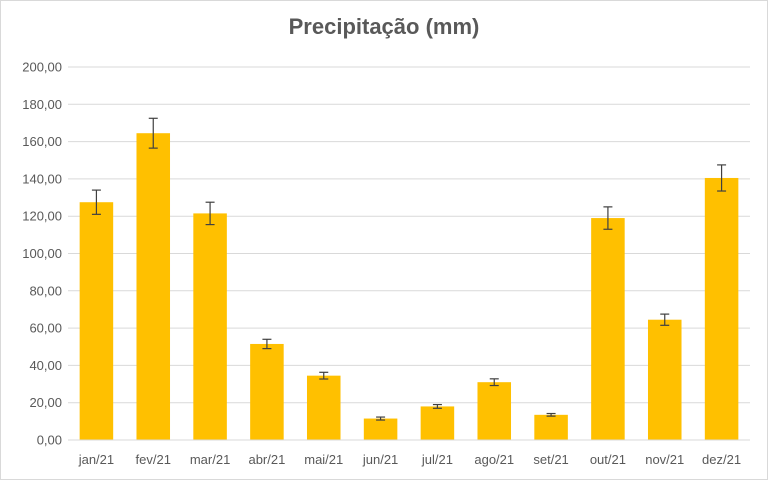 This screenshot has width=768, height=480. What do you see at coordinates (49, 440) in the screenshot?
I see `y-tick-label: 0,00` at bounding box center [49, 440].